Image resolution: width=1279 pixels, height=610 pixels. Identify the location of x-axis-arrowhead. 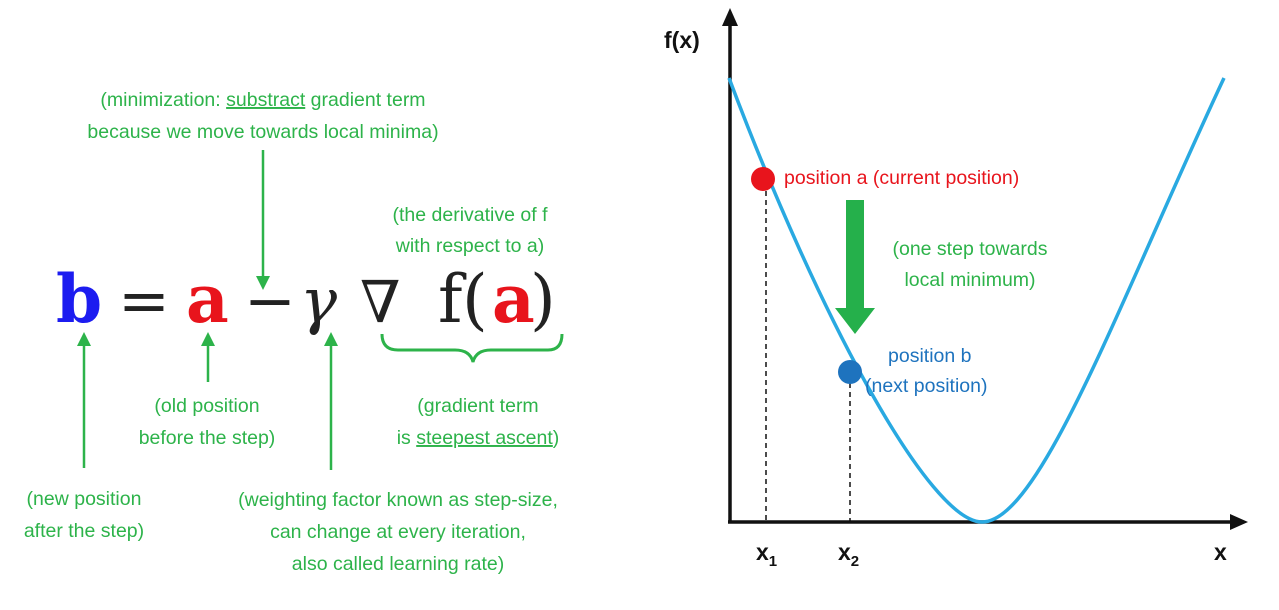
(1239, 522).